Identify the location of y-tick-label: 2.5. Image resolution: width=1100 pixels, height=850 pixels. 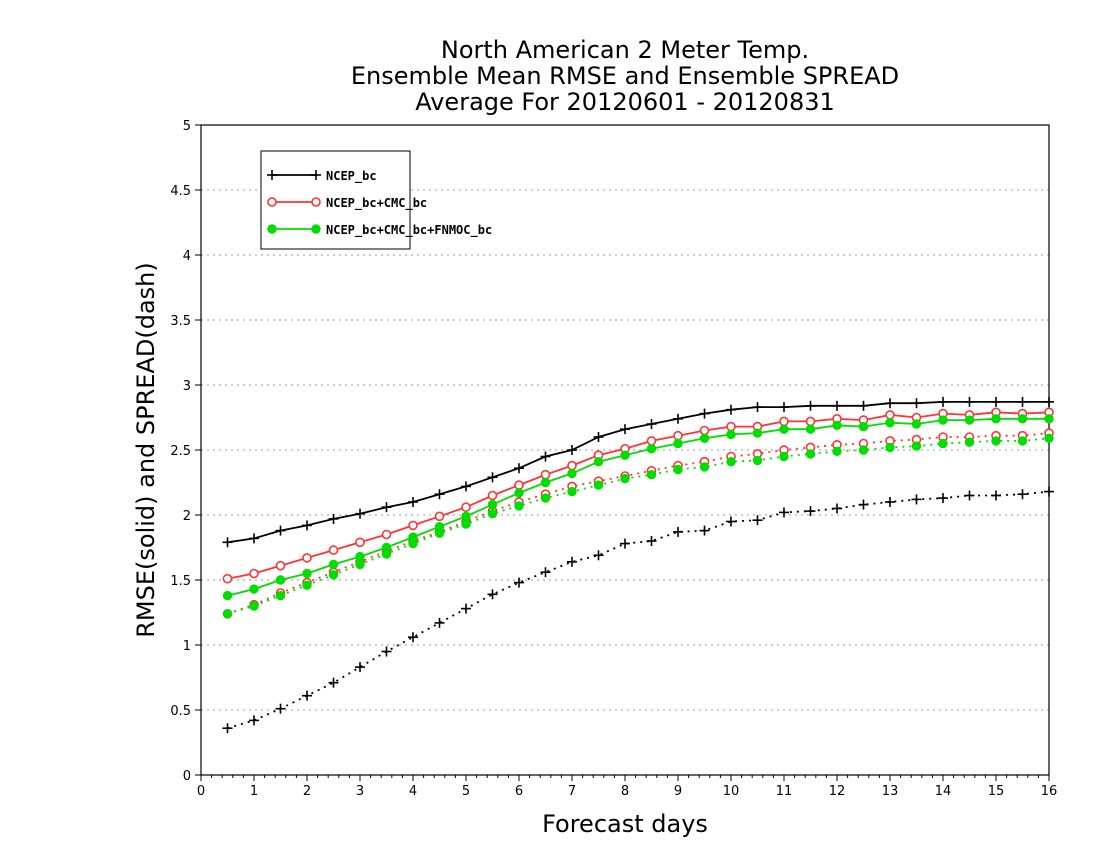
(180, 451).